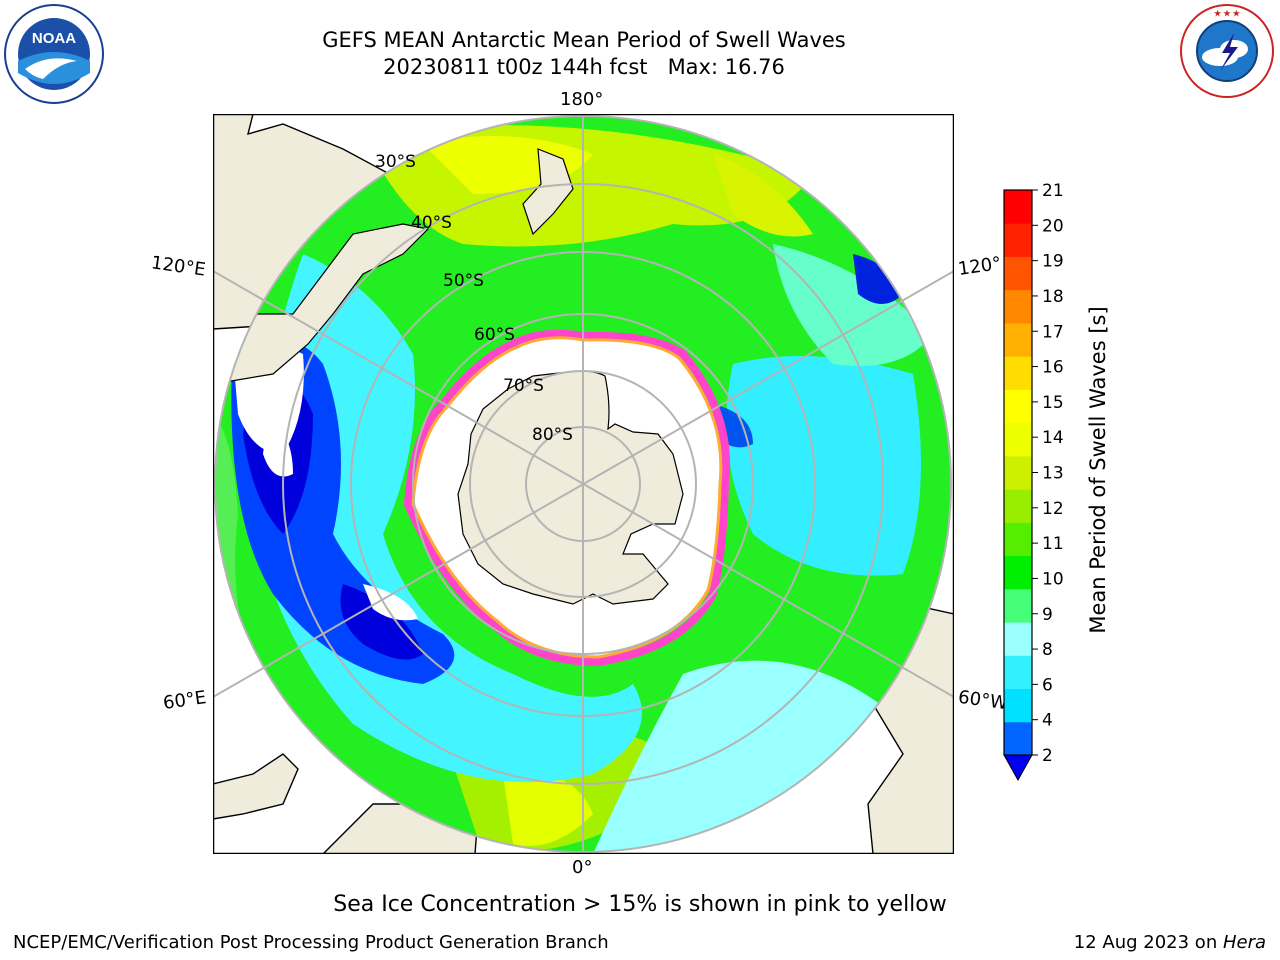  What do you see at coordinates (570, 487) in the screenshot?
I see `antarctica-land` at bounding box center [570, 487].